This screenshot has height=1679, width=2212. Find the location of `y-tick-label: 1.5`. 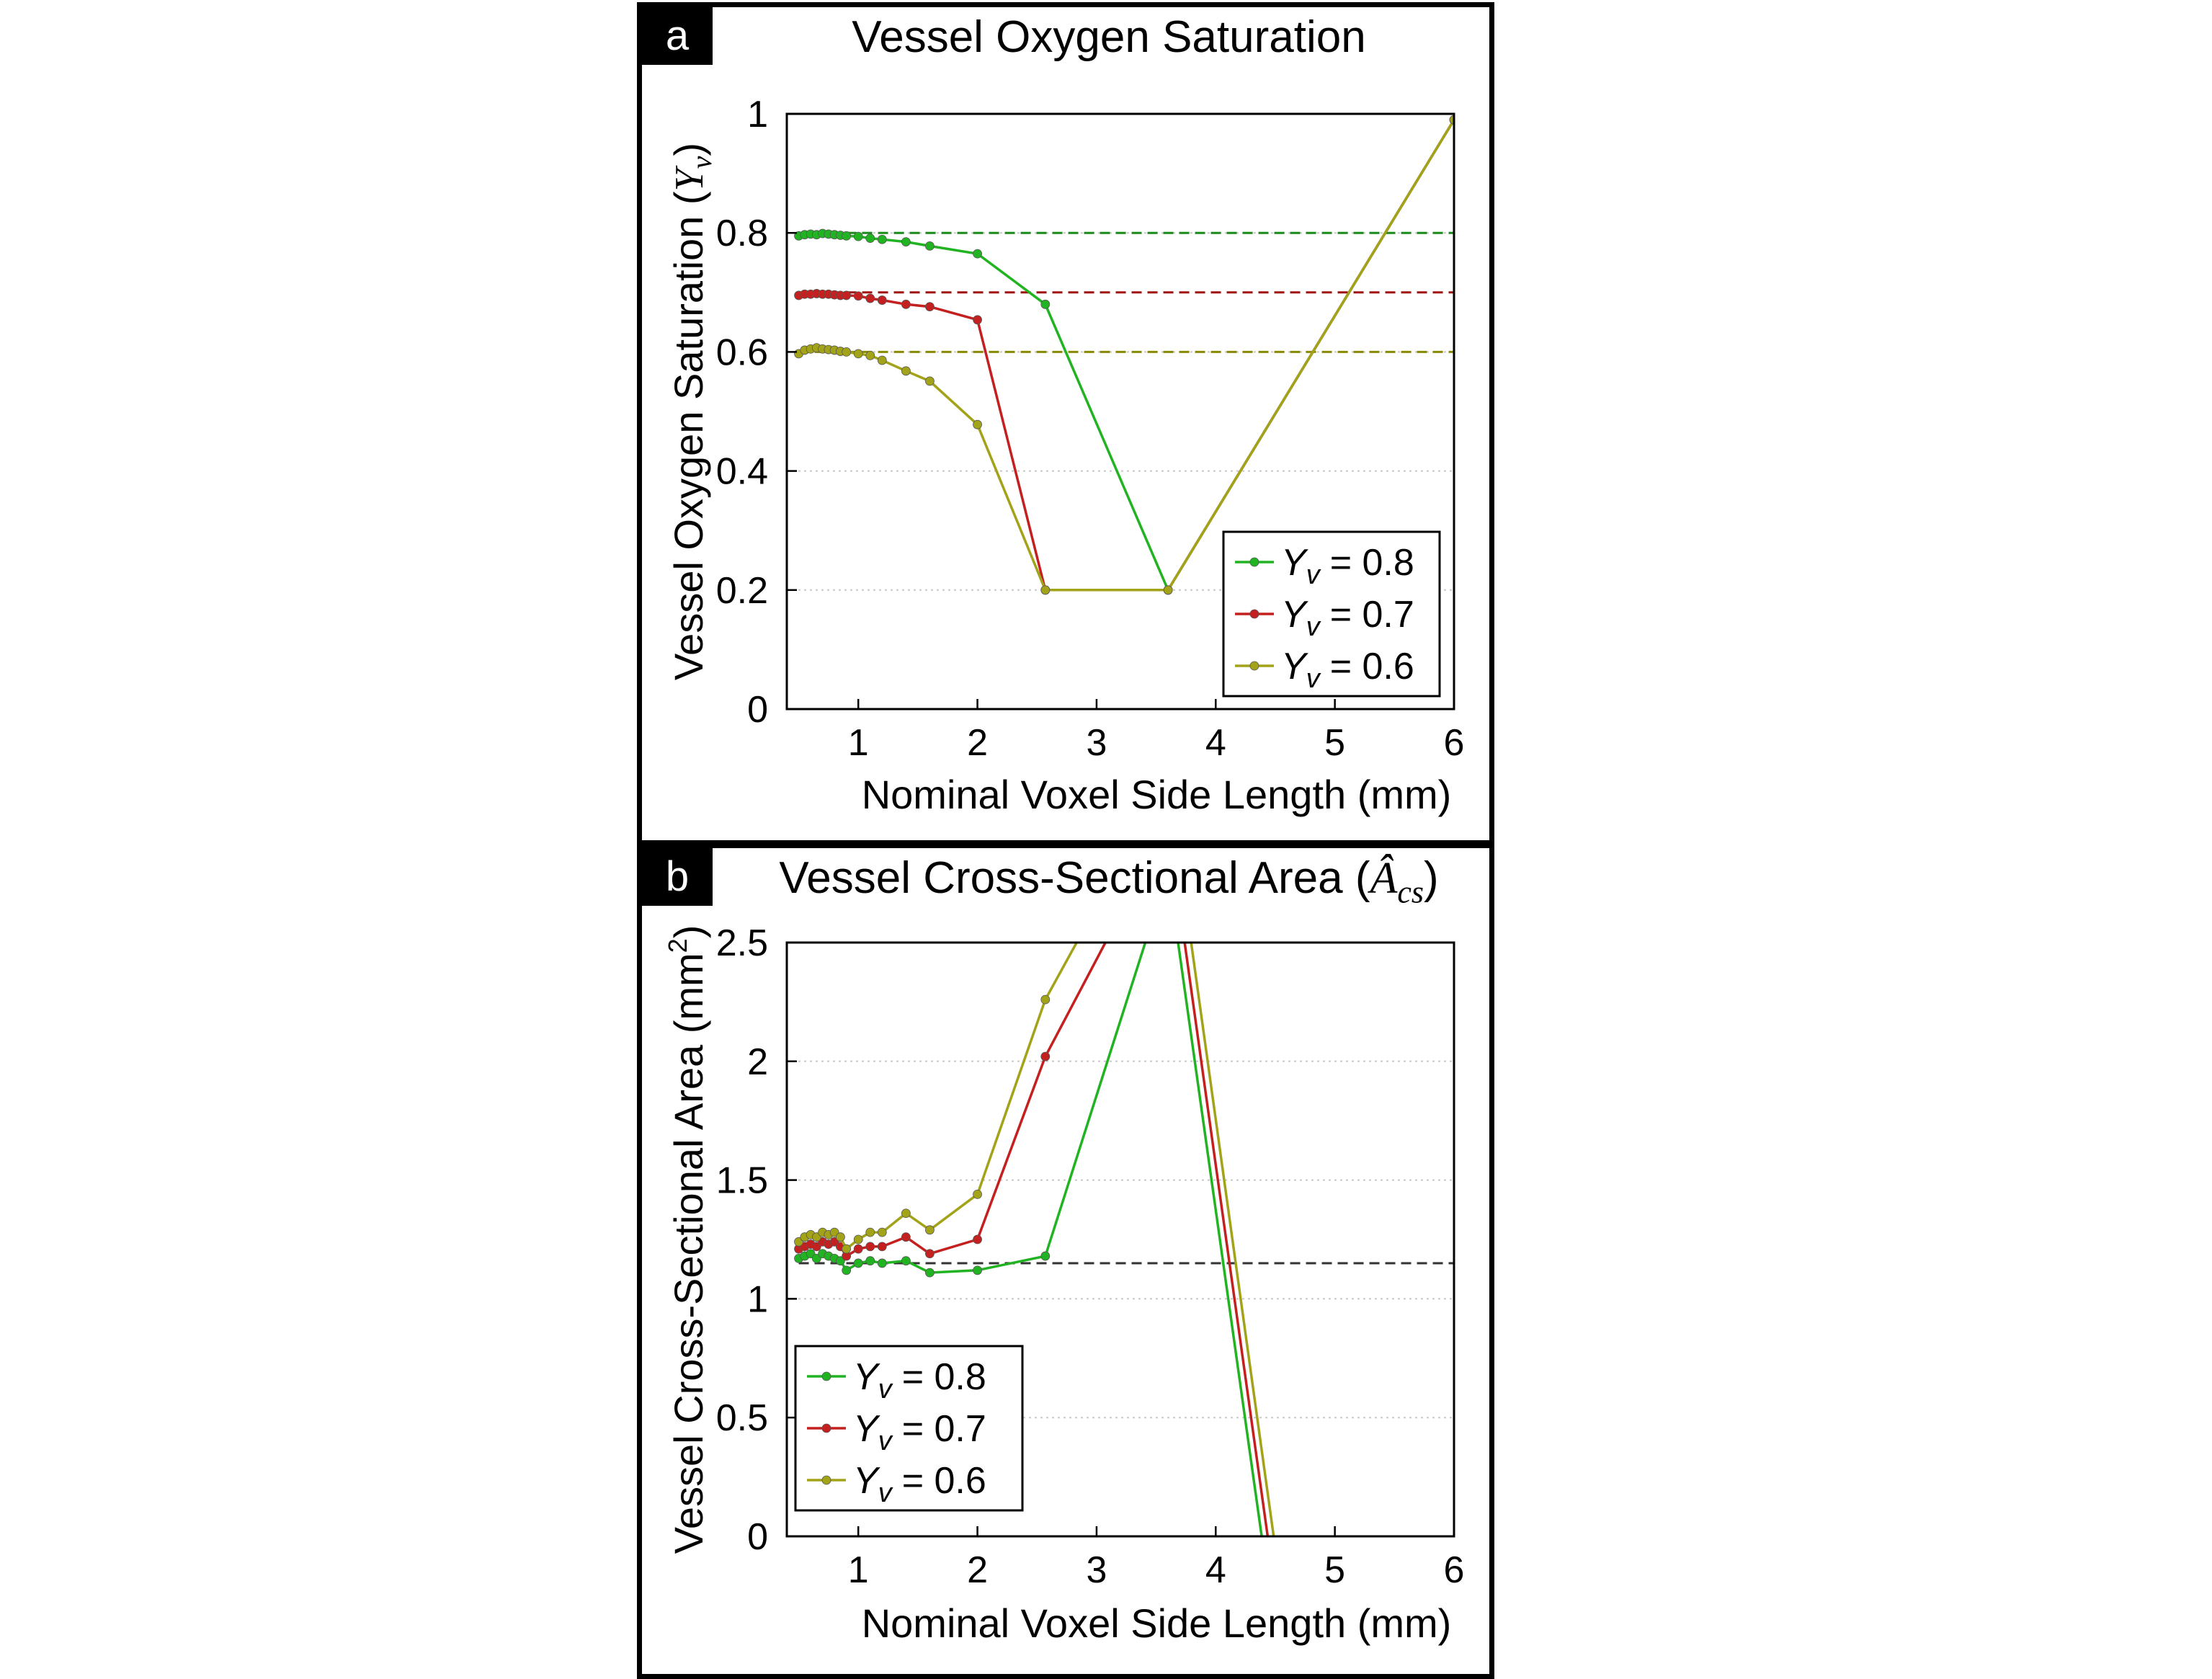

y-tick-label: 1.5 is located at coordinates (742, 1181).